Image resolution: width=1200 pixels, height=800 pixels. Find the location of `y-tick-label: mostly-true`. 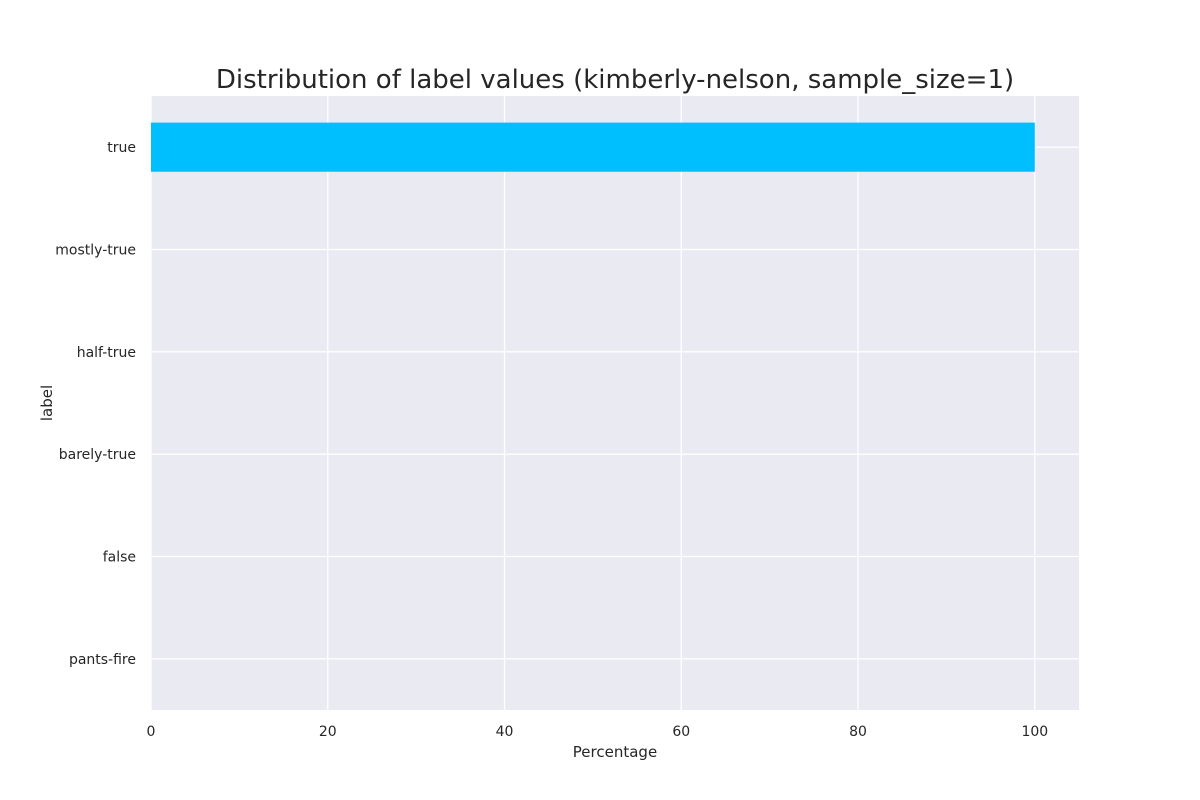

y-tick-label: mostly-true is located at coordinates (95, 251).